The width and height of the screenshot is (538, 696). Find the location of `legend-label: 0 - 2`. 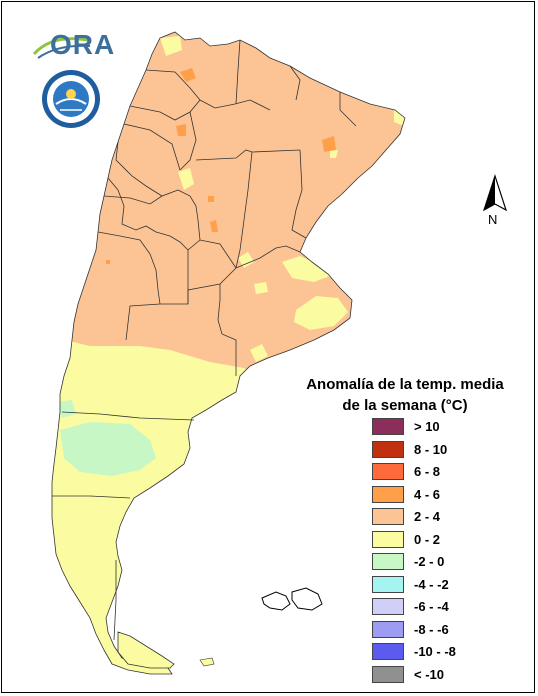

legend-label: 0 - 2 is located at coordinates (427, 539).